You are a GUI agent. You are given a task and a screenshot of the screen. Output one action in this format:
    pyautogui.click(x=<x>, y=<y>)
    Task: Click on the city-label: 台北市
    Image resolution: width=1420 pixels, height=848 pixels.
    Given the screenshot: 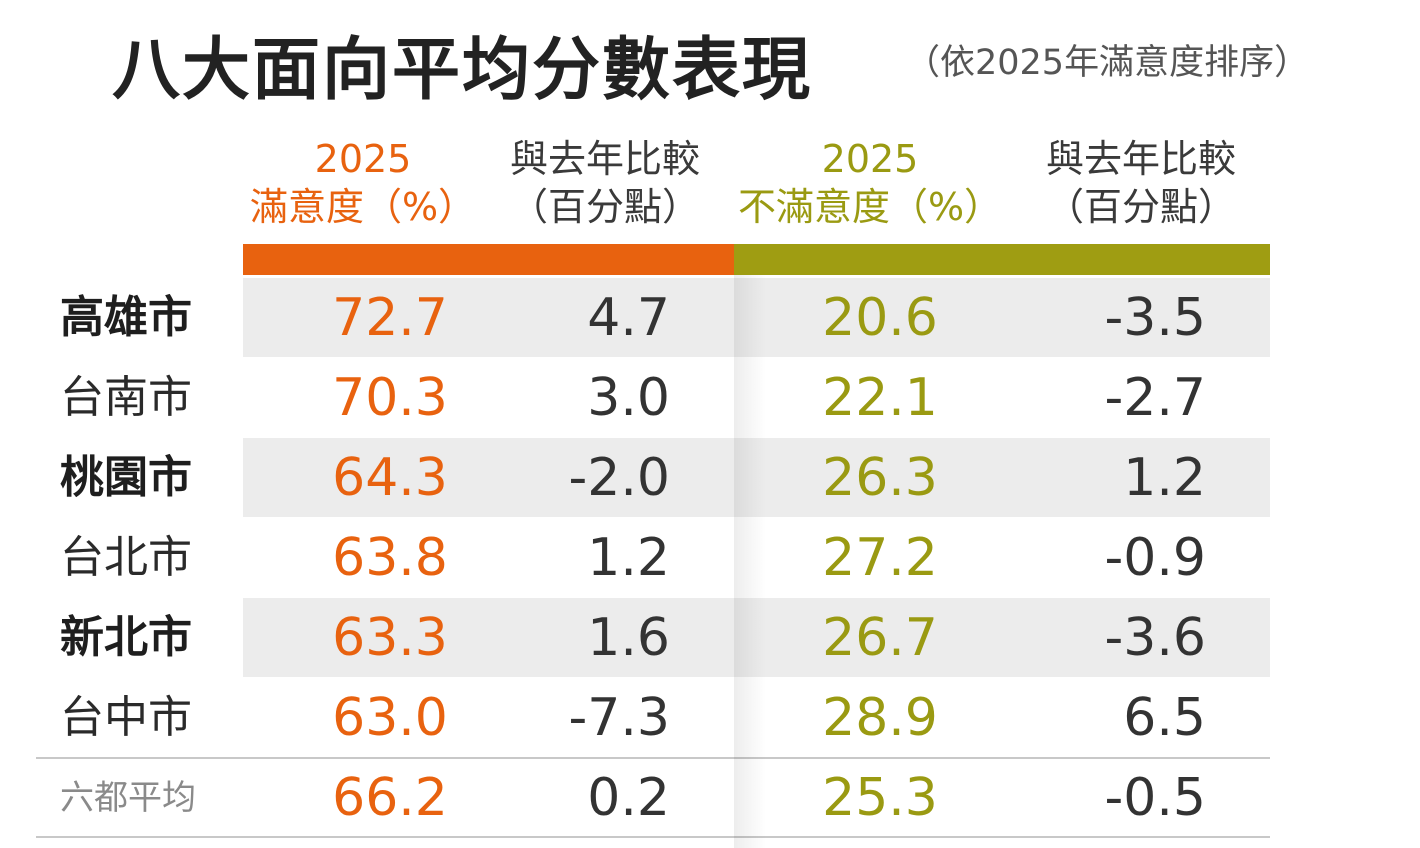 What is the action you would take?
    pyautogui.click(x=126, y=557)
    